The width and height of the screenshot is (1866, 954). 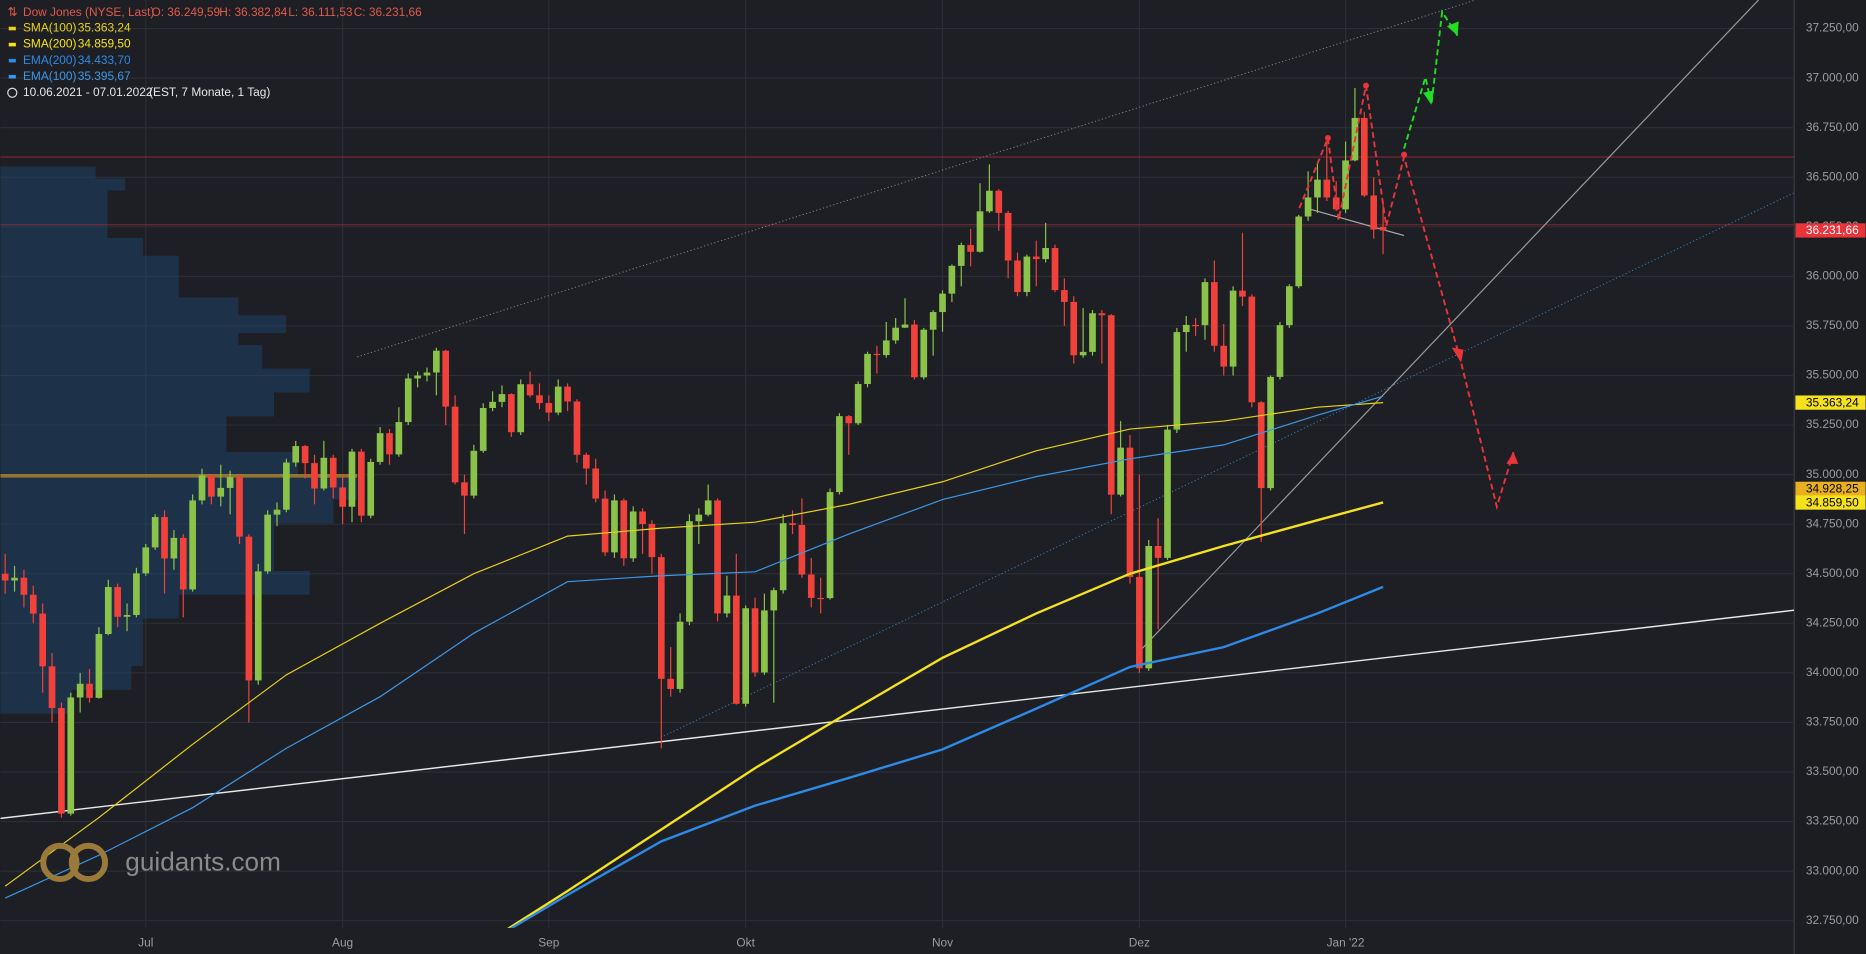 I want to click on y-tick-label: 37.000,00, so click(x=1832, y=77).